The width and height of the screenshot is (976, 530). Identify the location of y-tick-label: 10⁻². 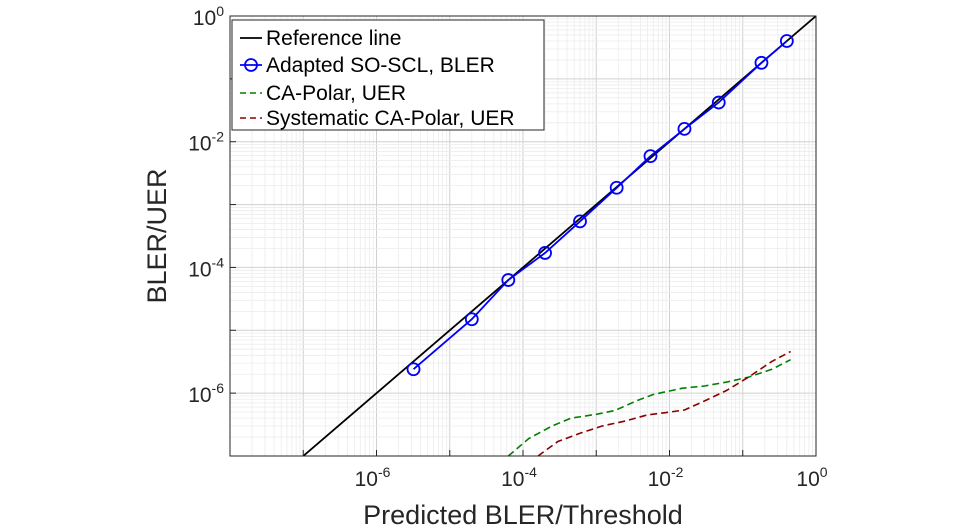
(206, 142).